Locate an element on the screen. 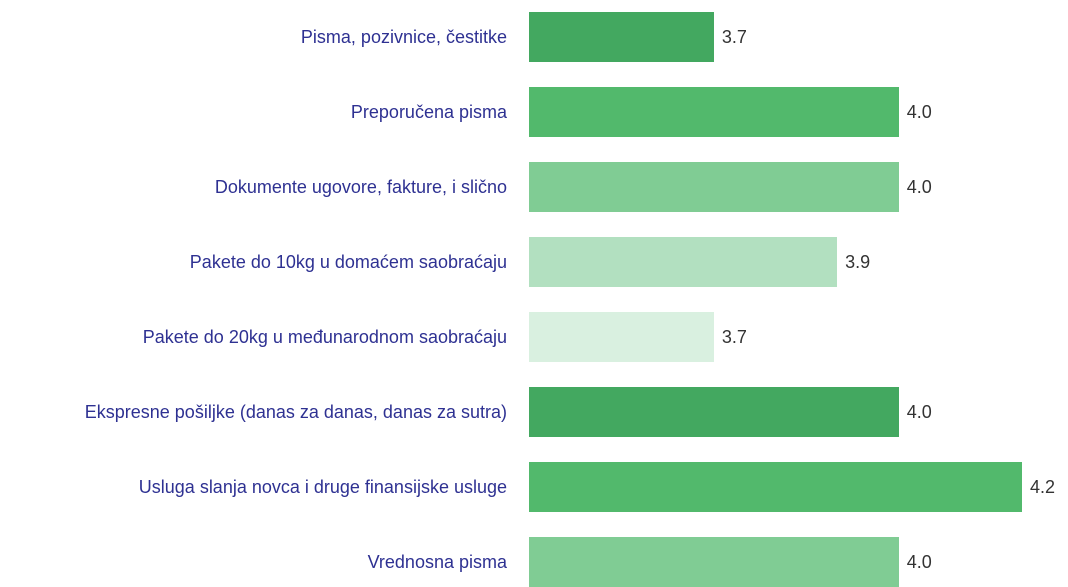 Image resolution: width=1068 pixels, height=587 pixels. category-label: Pakete do 20kg u međunarodnom saobraćaju is located at coordinates (324, 337).